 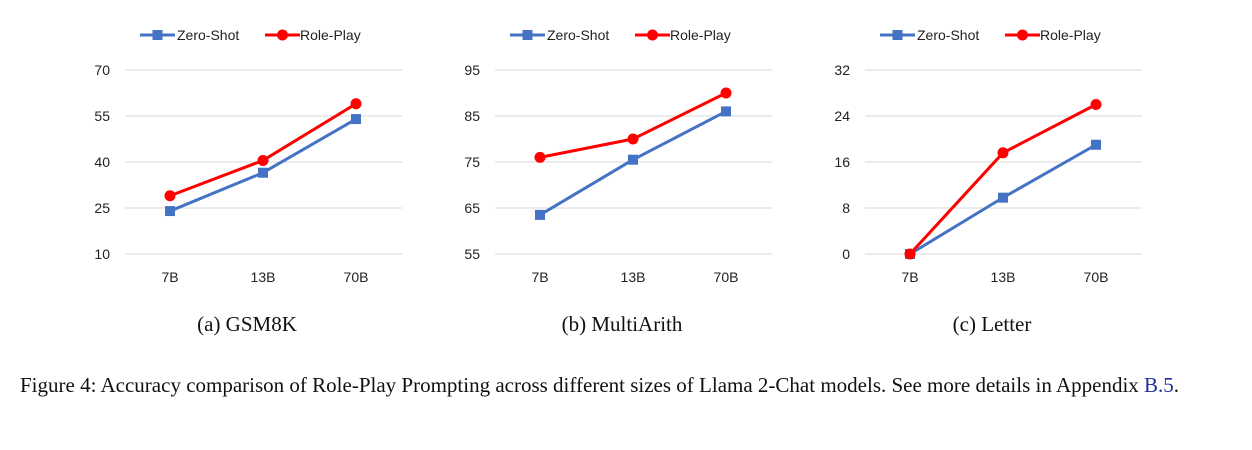 I want to click on multiarith-ytick-label: 95, so click(x=472, y=70).